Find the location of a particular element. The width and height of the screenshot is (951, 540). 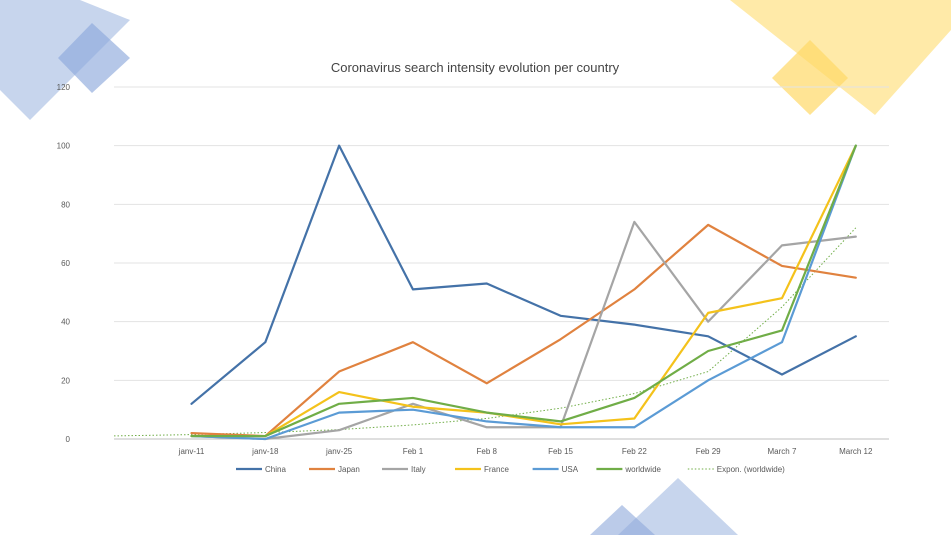

decor-diamond-top-right-large is located at coordinates (840, 57).